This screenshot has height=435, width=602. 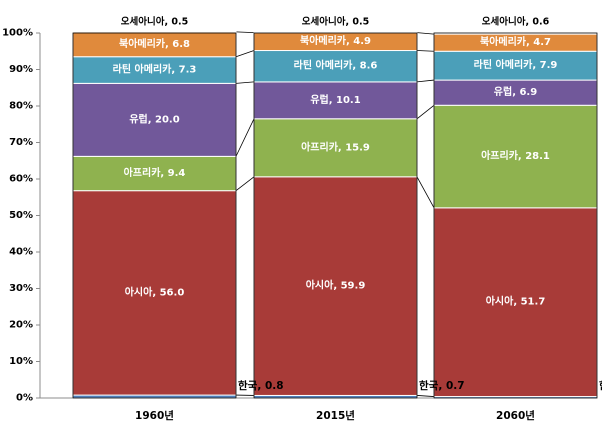 What do you see at coordinates (335, 99) in the screenshot?
I see `data-label: 유럽, 10.1` at bounding box center [335, 99].